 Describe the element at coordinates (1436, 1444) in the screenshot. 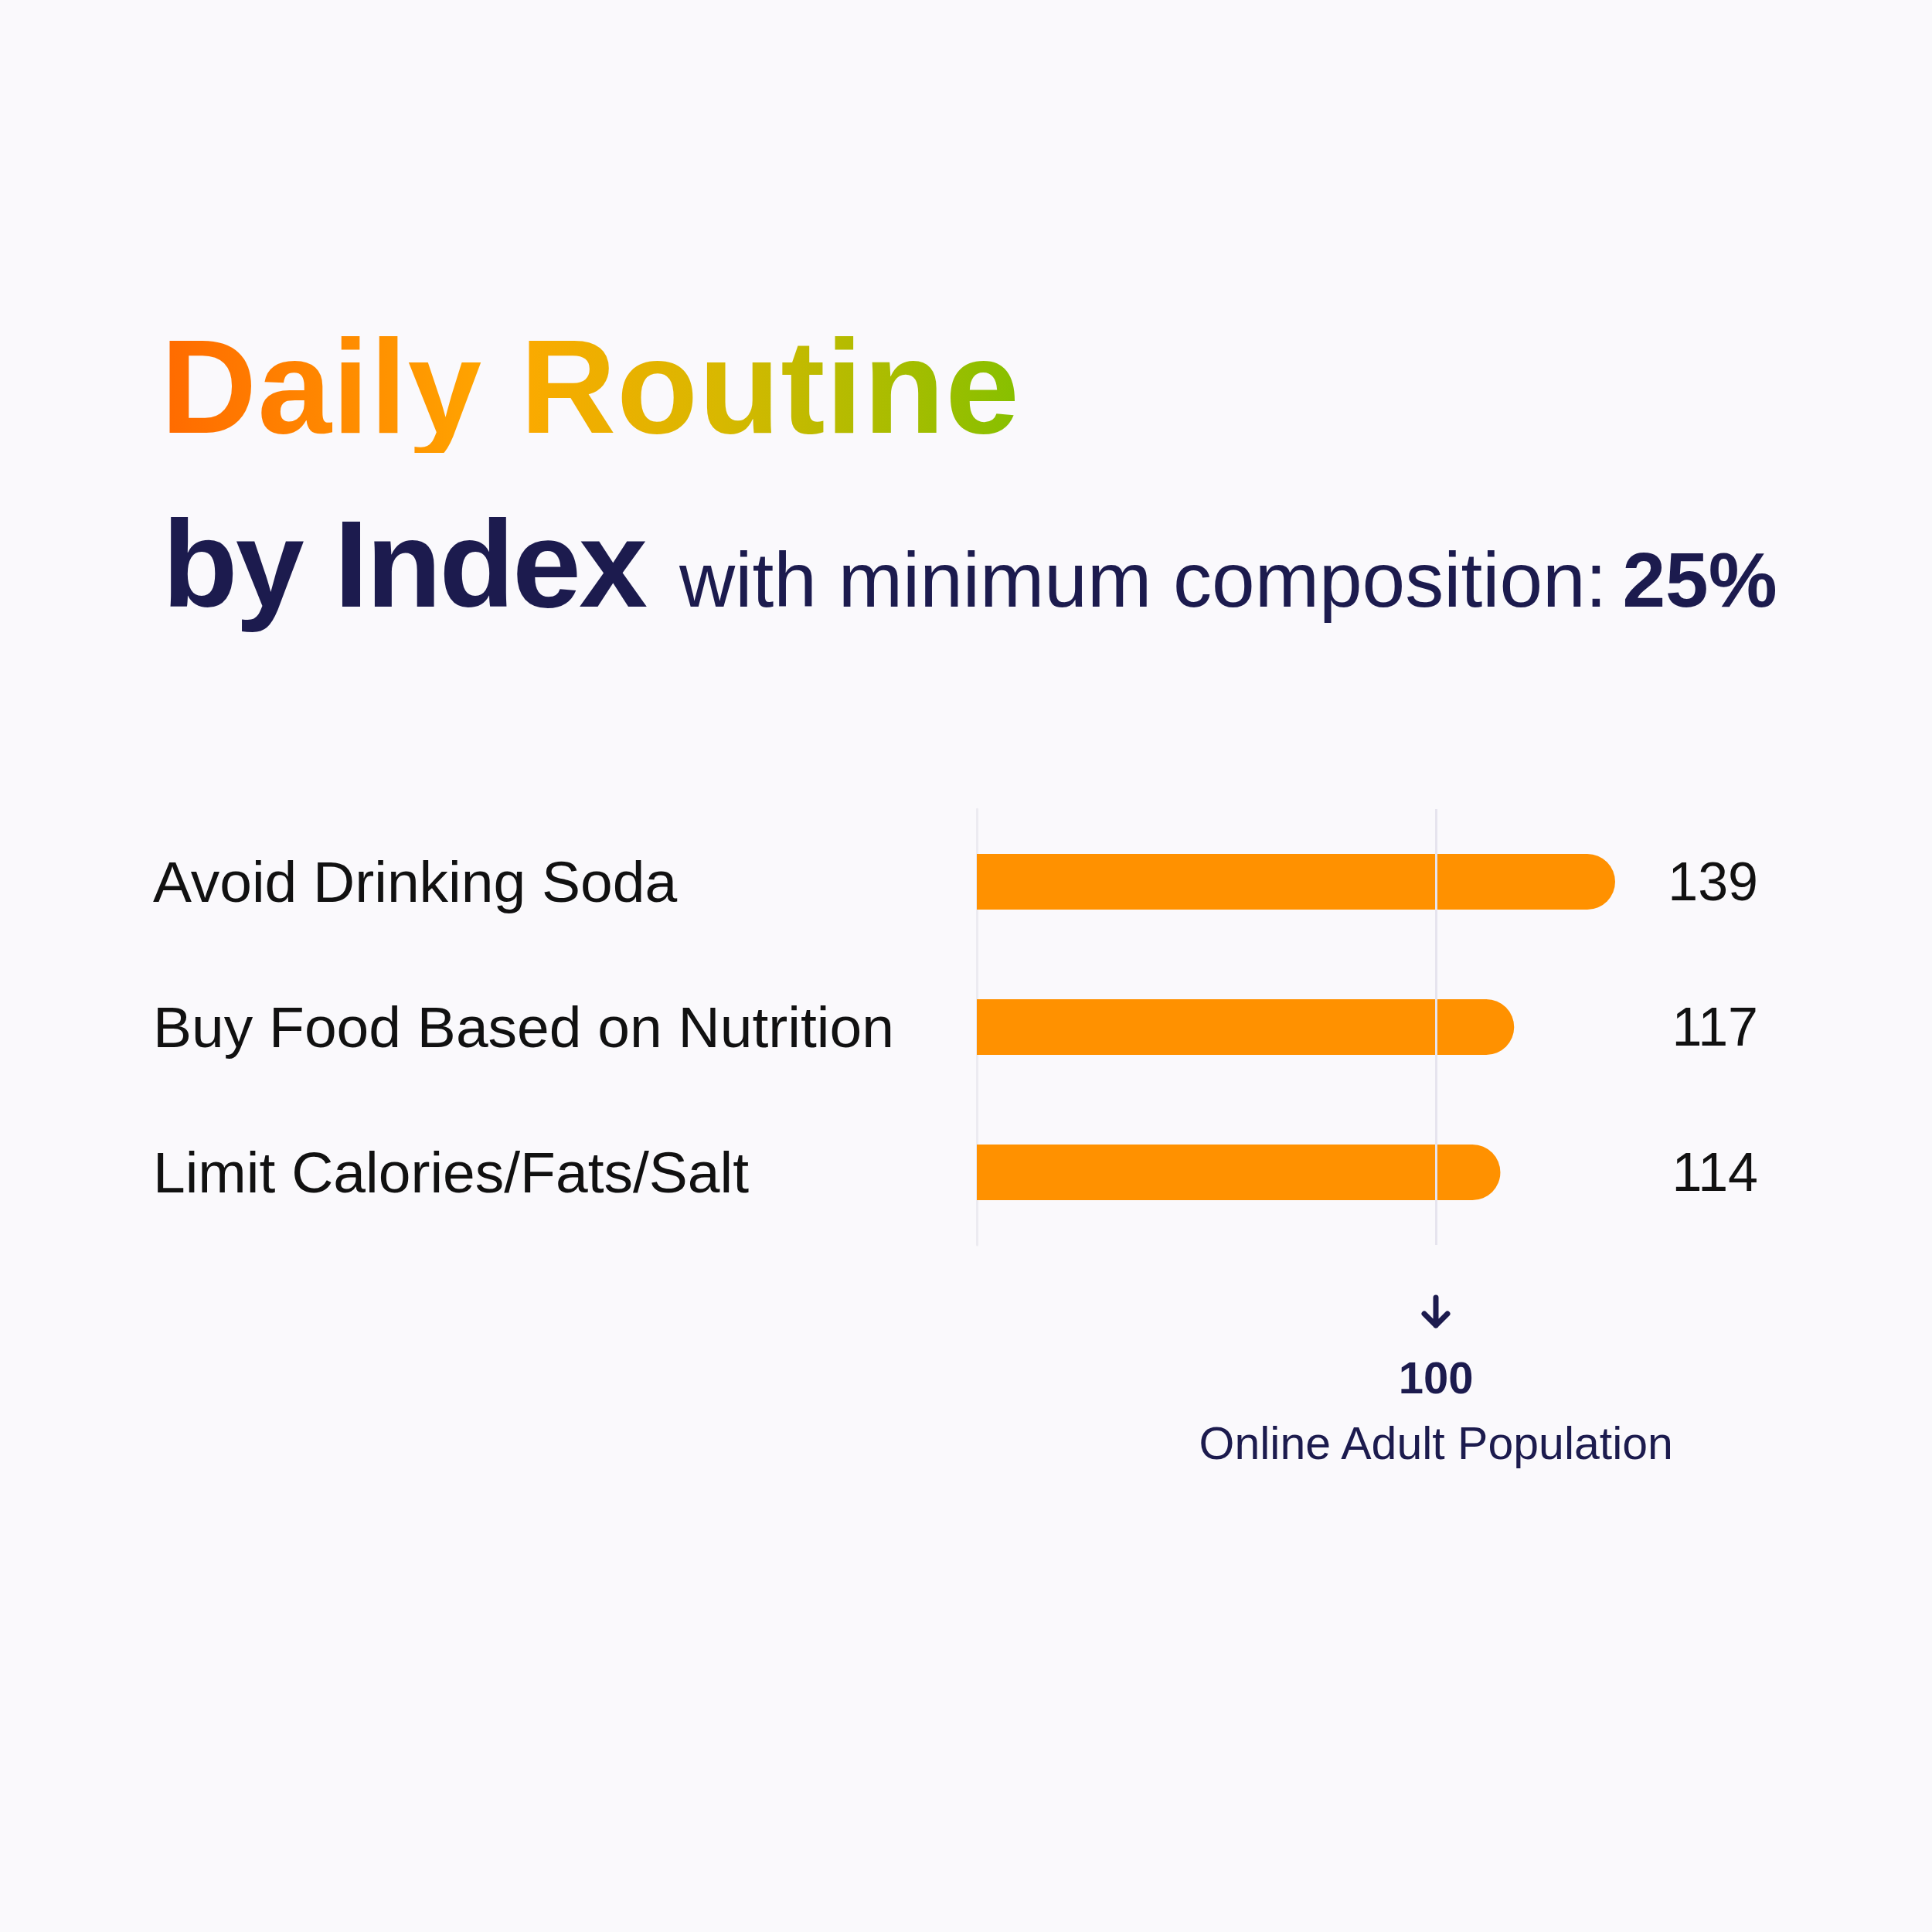

I see `text: Online Adult Population` at that location.